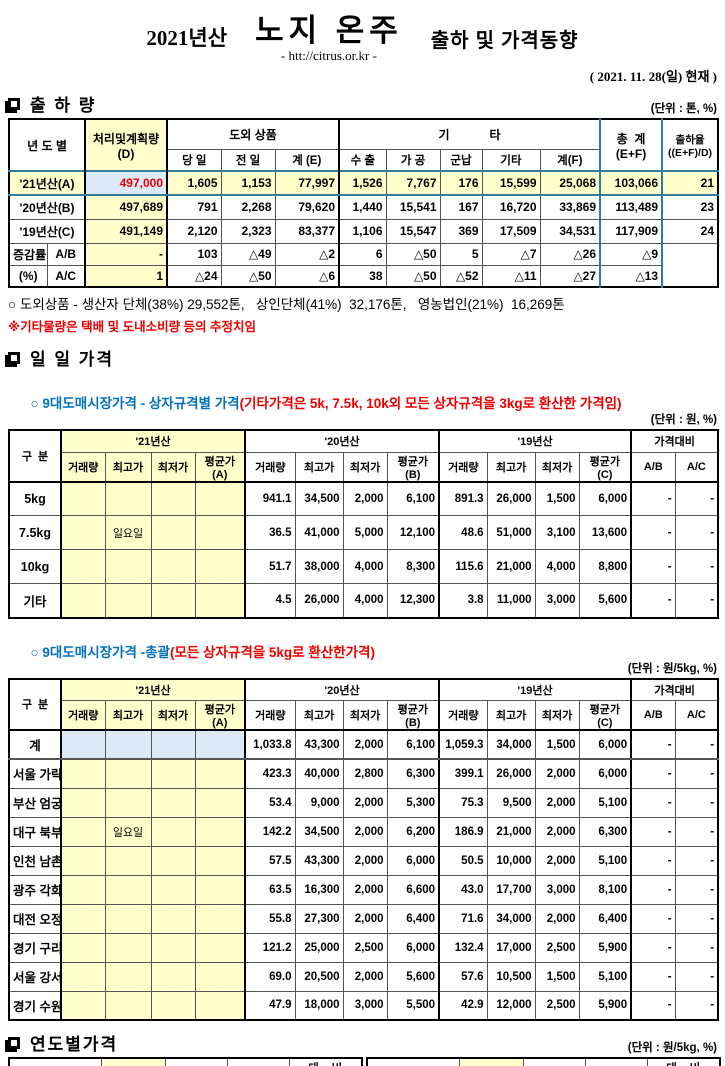 This screenshot has height=1066, width=725. I want to click on table-cell: △50, so click(413, 276).